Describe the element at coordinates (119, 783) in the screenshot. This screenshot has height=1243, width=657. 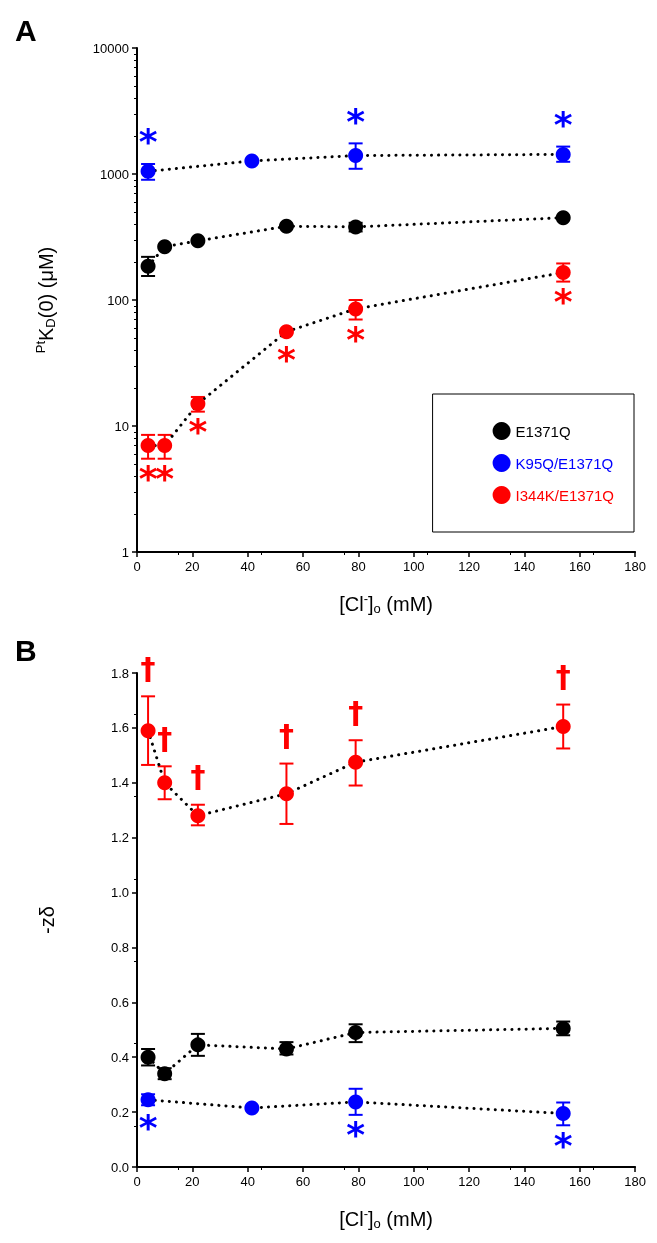
I see `y-tick-label: 1.4` at that location.